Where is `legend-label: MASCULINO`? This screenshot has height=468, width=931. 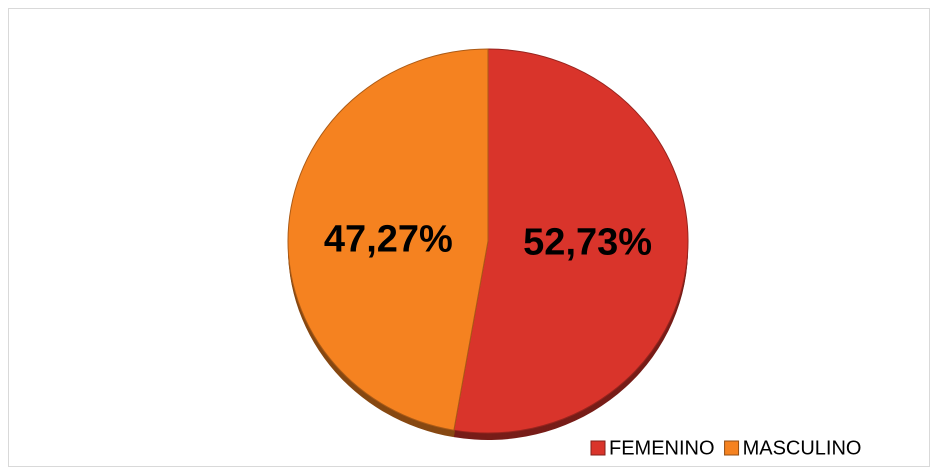 legend-label: MASCULINO is located at coordinates (802, 448).